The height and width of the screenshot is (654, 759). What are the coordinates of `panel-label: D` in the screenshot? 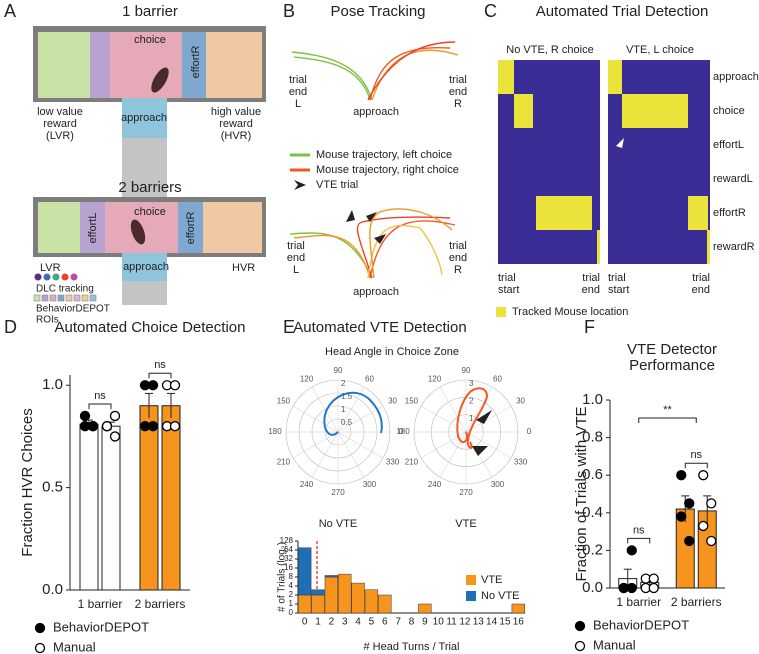 It's located at (10, 327).